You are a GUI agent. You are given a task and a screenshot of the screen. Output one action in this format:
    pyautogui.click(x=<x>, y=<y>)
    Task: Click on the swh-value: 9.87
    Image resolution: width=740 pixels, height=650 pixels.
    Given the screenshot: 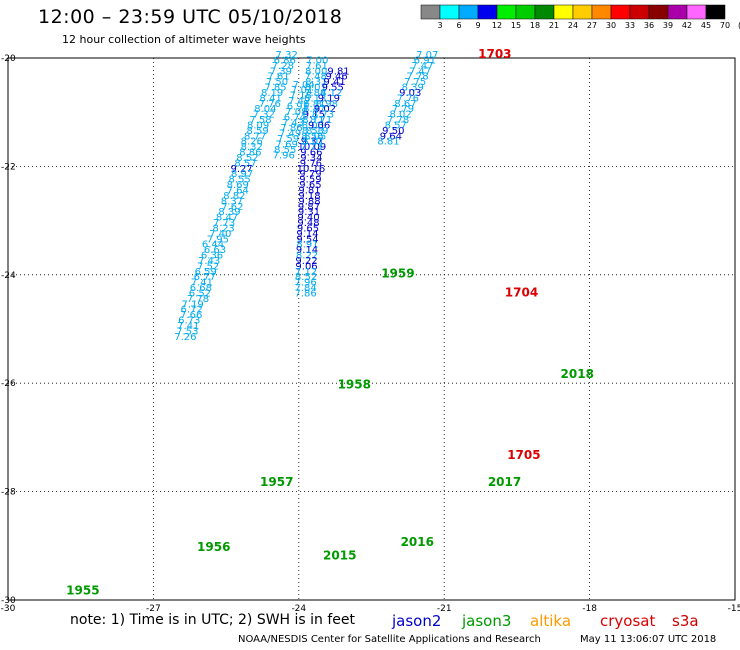 What is the action you would take?
    pyautogui.click(x=309, y=207)
    